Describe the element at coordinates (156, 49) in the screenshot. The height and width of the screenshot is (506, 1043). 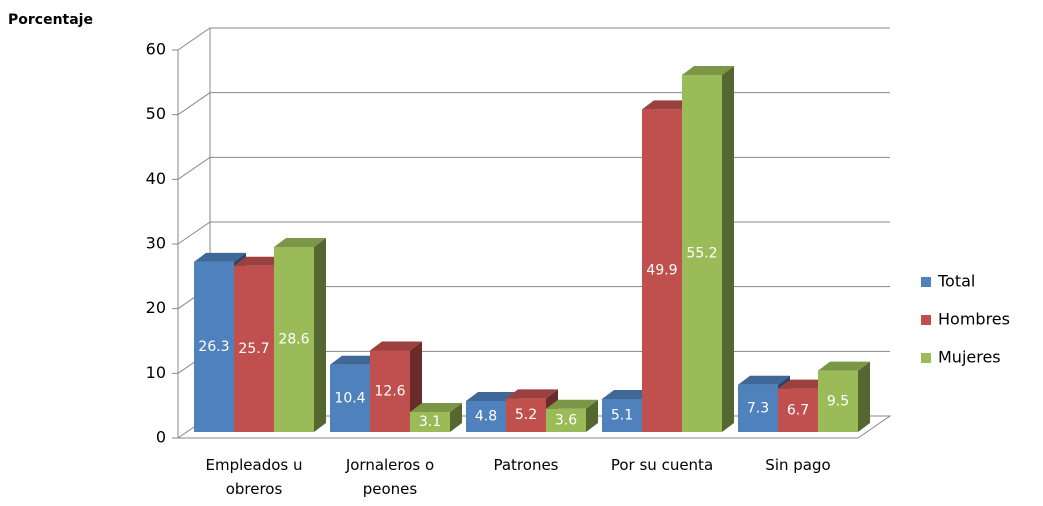
I see `y-tick-label: 60` at that location.